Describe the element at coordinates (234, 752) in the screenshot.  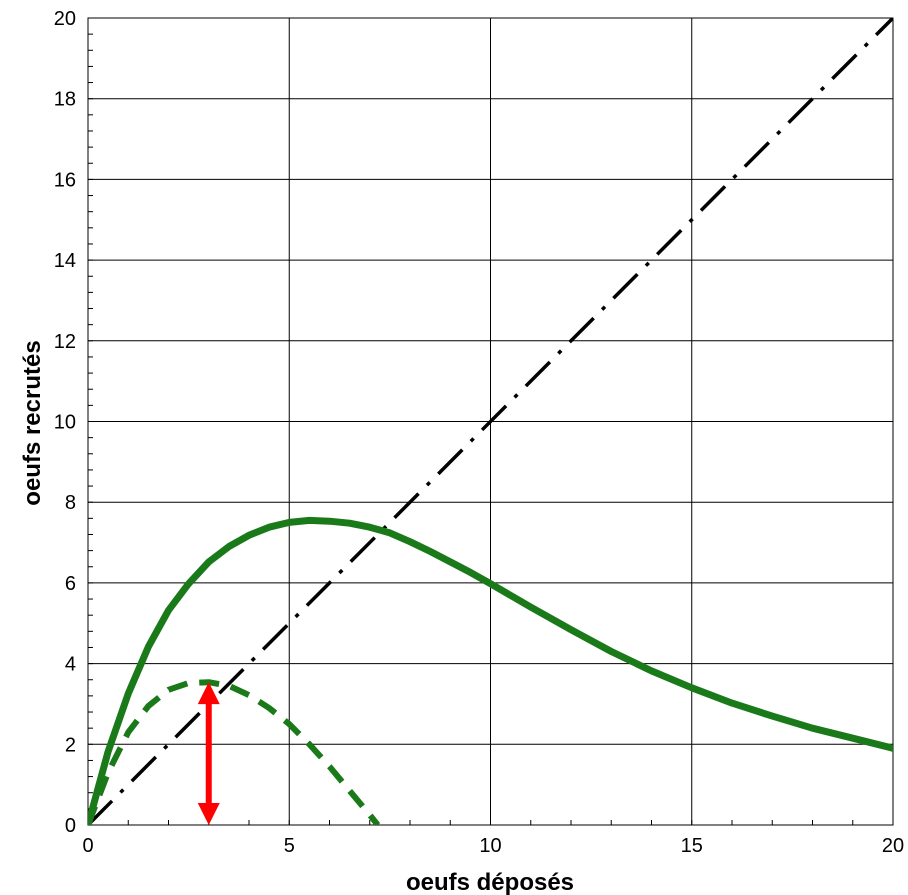
I see `series-dashed-line` at that location.